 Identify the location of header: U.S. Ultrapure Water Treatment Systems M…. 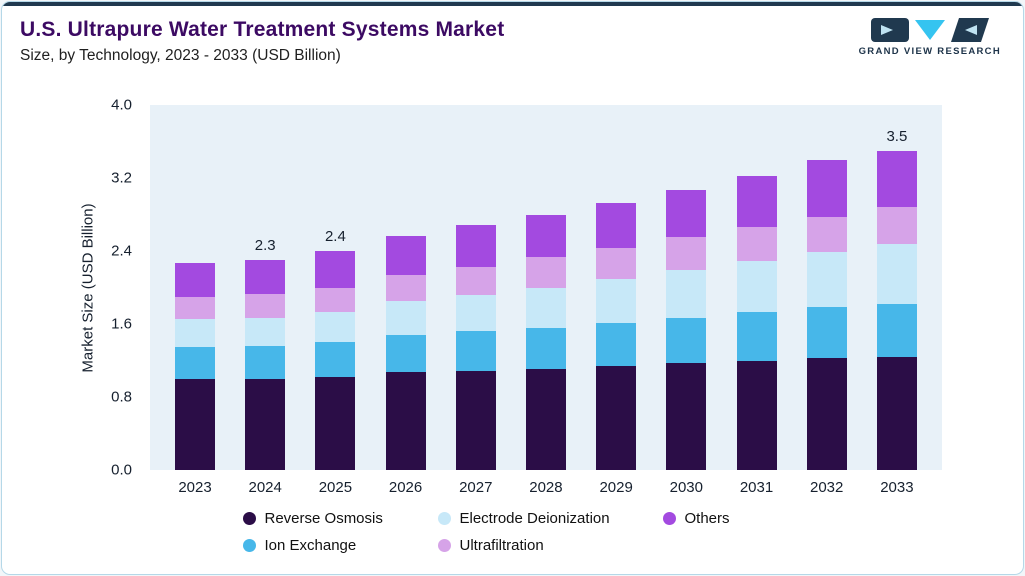
(512, 35).